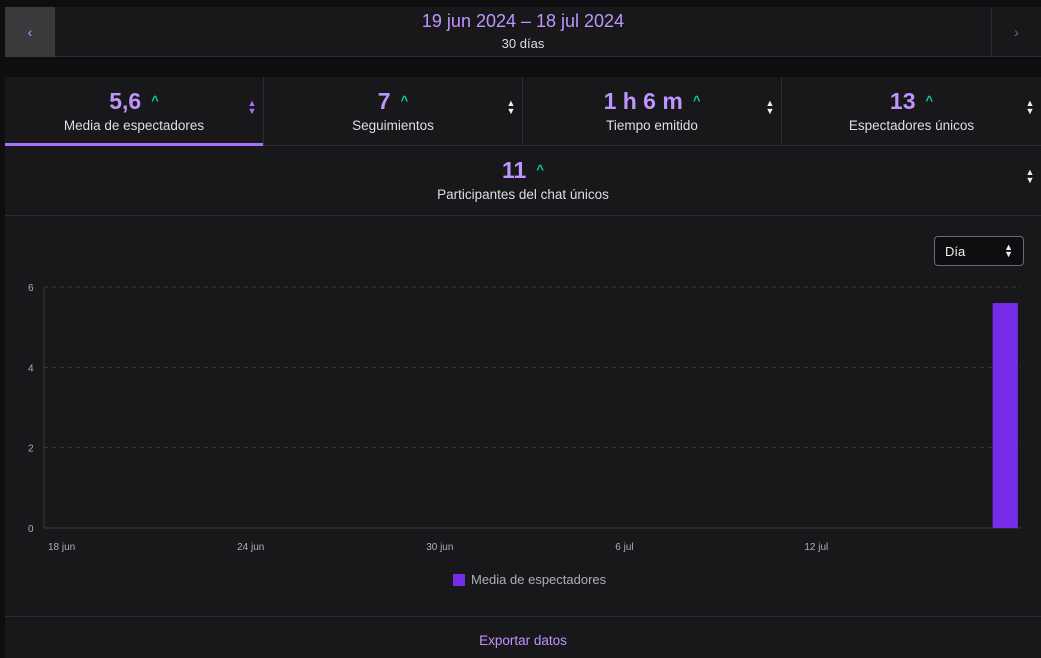 This screenshot has width=1041, height=658. What do you see at coordinates (31, 368) in the screenshot?
I see `y-tick-label: 4` at bounding box center [31, 368].